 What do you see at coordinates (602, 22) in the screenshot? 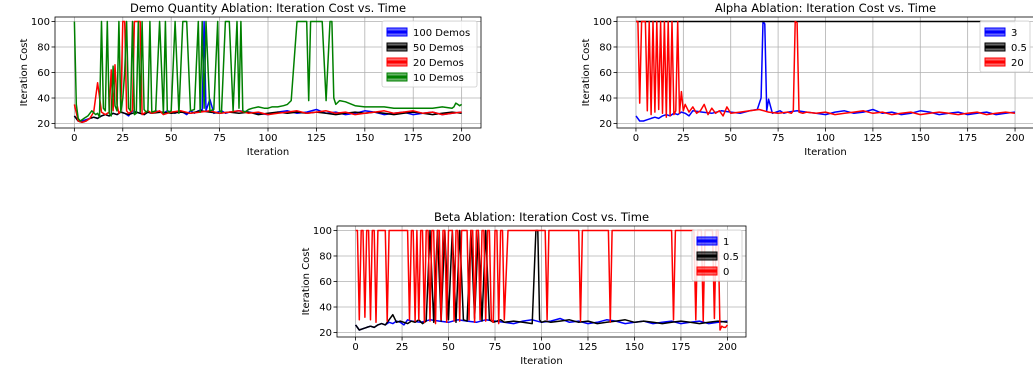
I see `alpha-y-tick-label: 100` at bounding box center [602, 22].